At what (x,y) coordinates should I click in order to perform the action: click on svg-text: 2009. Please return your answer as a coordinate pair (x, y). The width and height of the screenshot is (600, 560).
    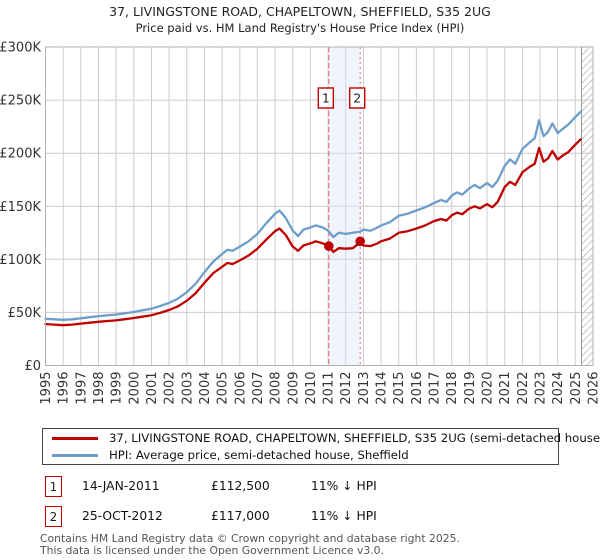
    Looking at the image, I should click on (293, 388).